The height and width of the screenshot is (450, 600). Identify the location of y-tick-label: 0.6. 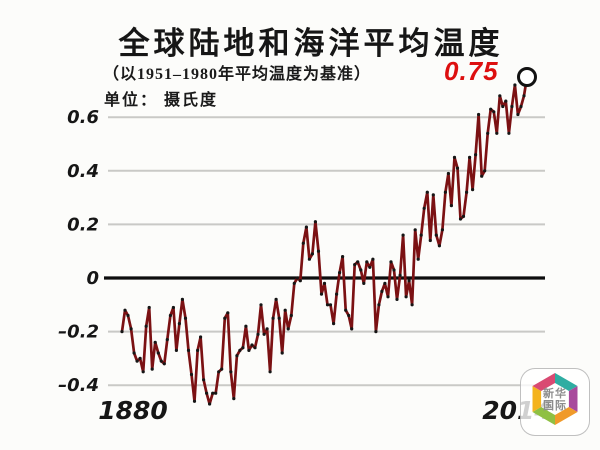
(83, 117).